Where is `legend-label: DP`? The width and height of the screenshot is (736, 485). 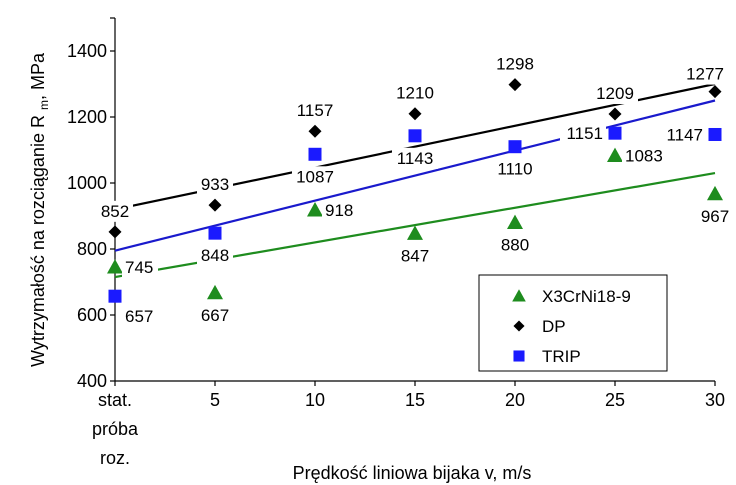
legend-label: DP is located at coordinates (554, 326).